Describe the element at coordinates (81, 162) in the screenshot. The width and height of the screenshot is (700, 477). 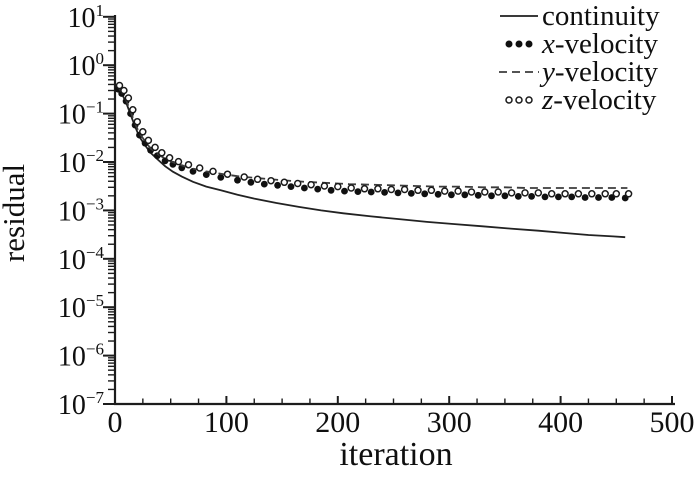
I see `y-tick-label: 10⁻²` at that location.